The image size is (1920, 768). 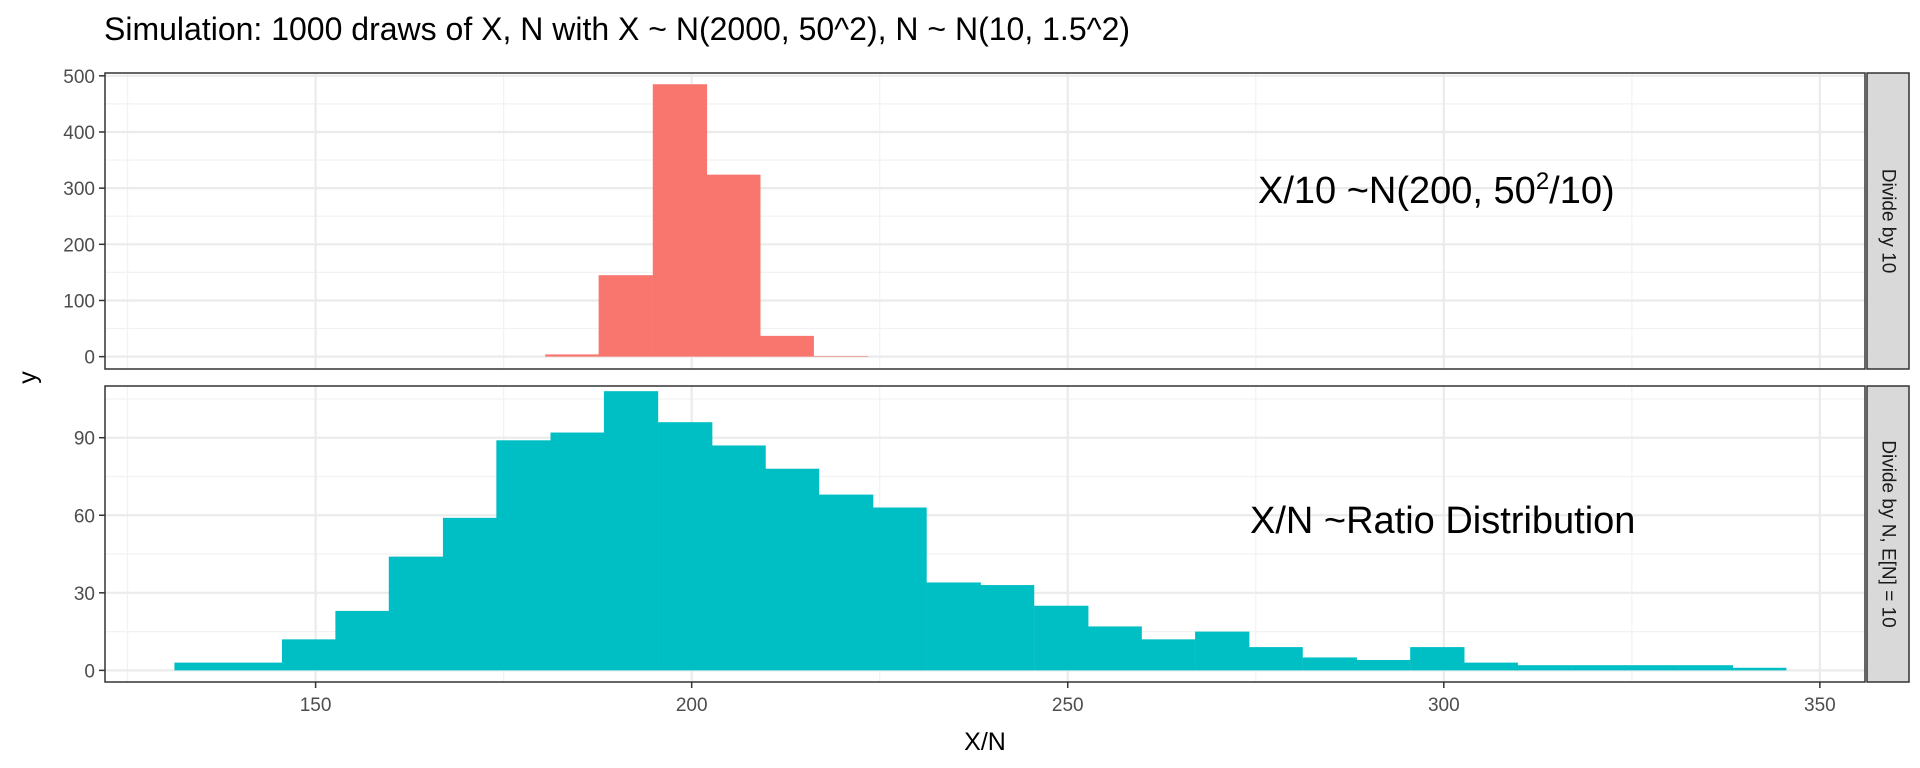 I want to click on x-axis: 150 200 250 300 350, so click(x=1068, y=699).